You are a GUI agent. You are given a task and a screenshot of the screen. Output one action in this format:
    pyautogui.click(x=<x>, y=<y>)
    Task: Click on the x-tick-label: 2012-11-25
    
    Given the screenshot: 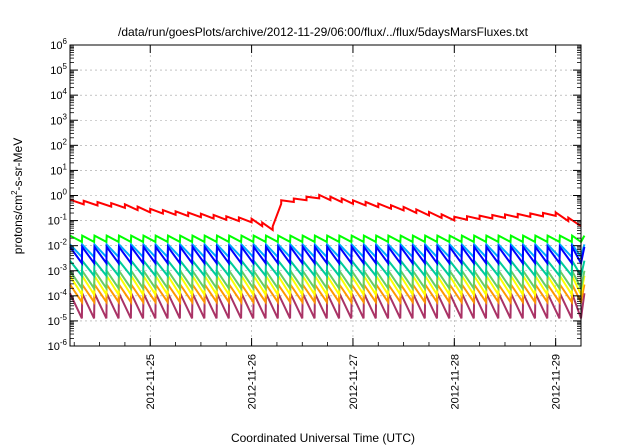 What is the action you would take?
    pyautogui.click(x=151, y=381)
    